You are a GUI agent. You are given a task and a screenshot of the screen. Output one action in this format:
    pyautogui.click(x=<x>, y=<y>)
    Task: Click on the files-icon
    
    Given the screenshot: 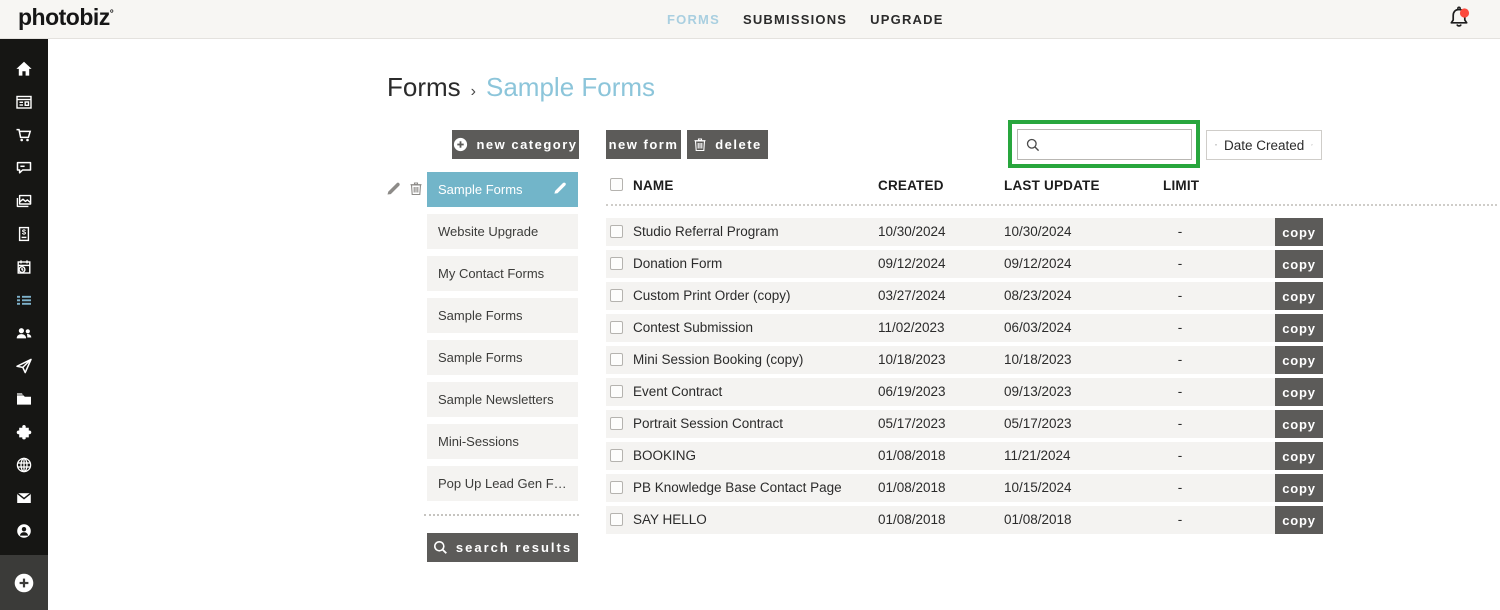 What is the action you would take?
    pyautogui.click(x=24, y=398)
    